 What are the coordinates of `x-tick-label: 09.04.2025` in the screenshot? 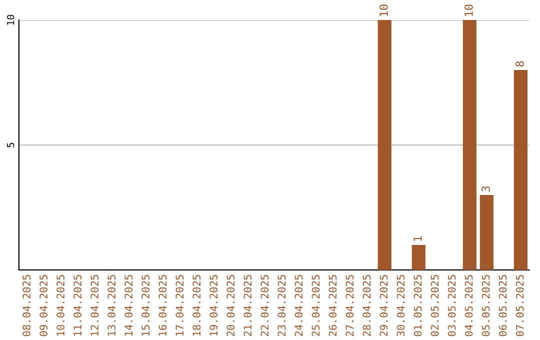 It's located at (44, 305).